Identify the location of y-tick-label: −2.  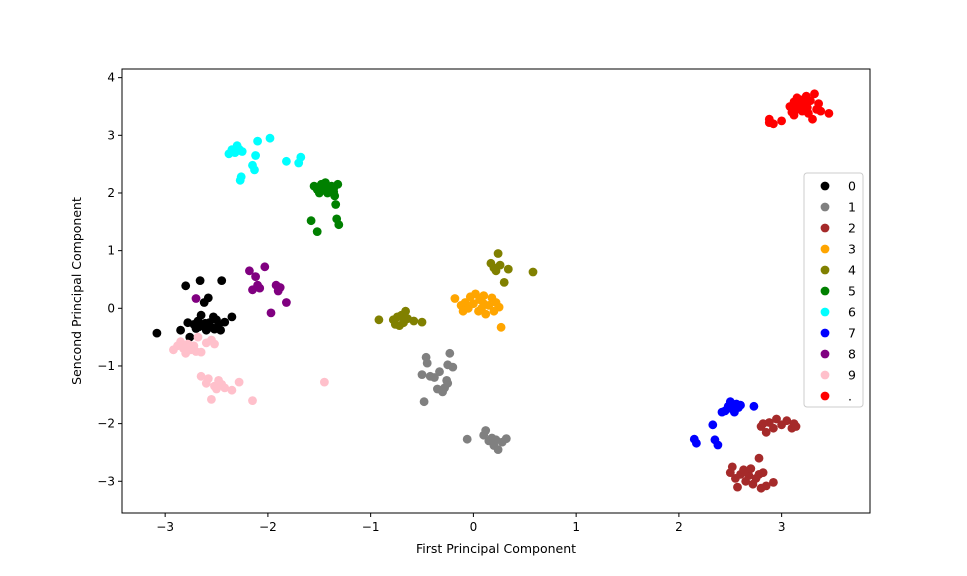
(106, 424).